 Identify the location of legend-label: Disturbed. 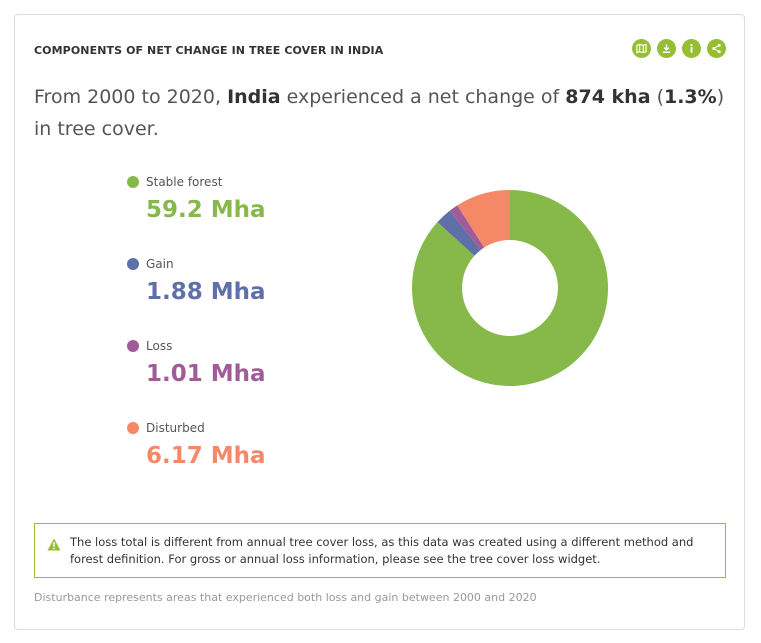
(175, 428).